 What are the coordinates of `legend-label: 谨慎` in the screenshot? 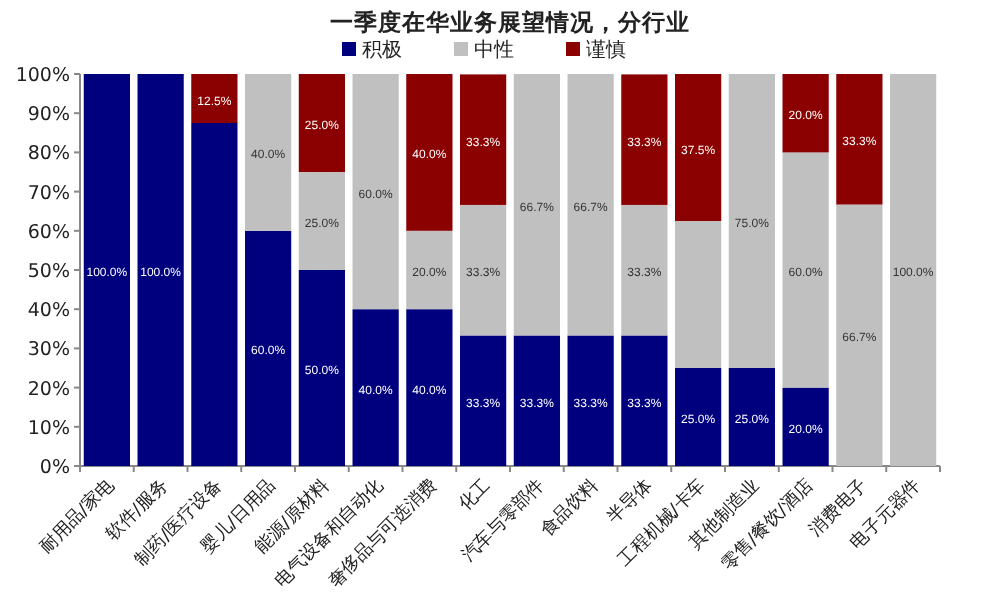 It's located at (606, 50).